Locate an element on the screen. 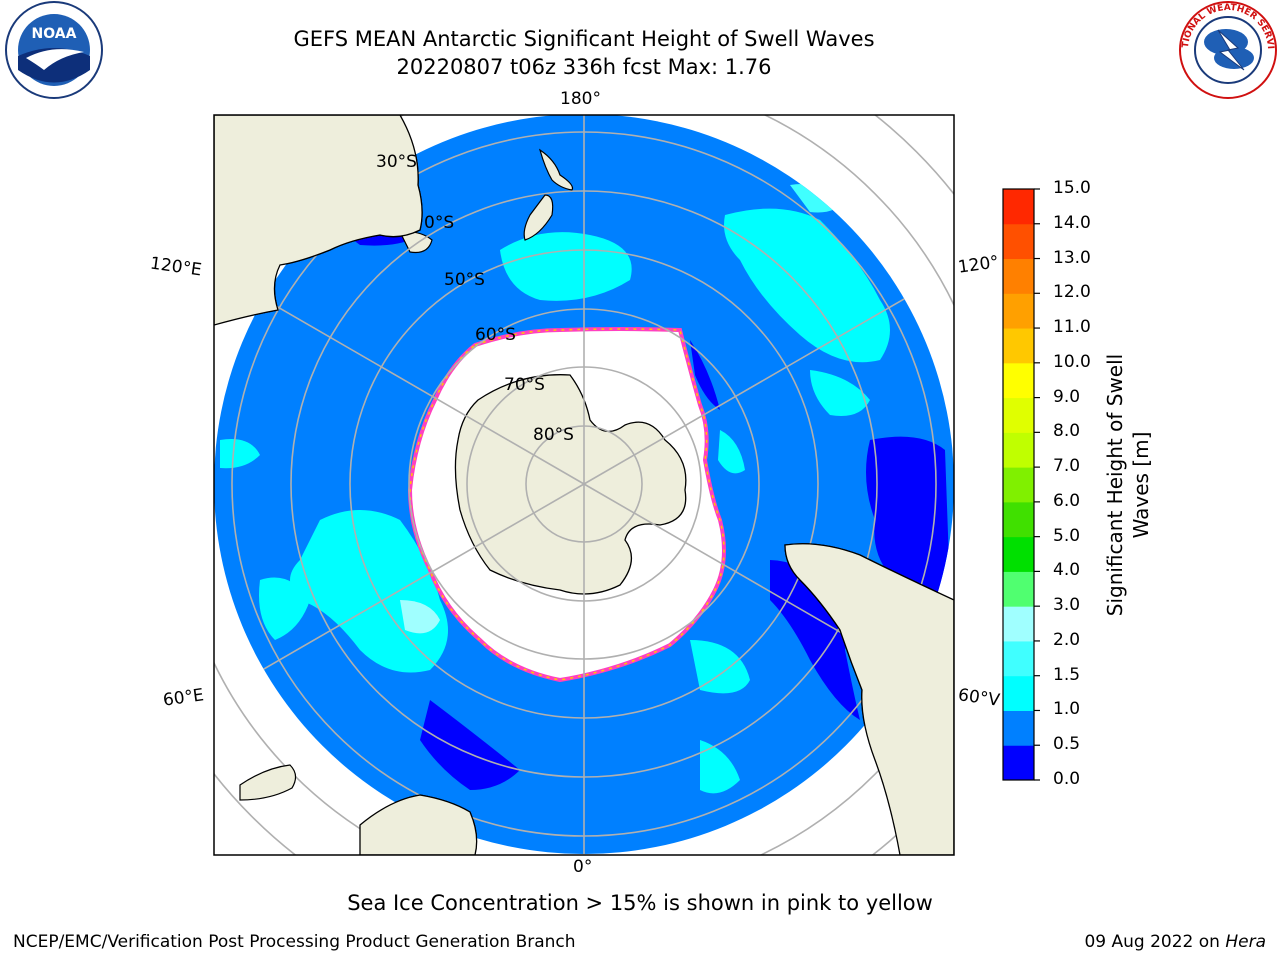 Image resolution: width=1280 pixels, height=960 pixels. nws-logo: NATIONAL WEATHER SERVICE is located at coordinates (1227, 49).